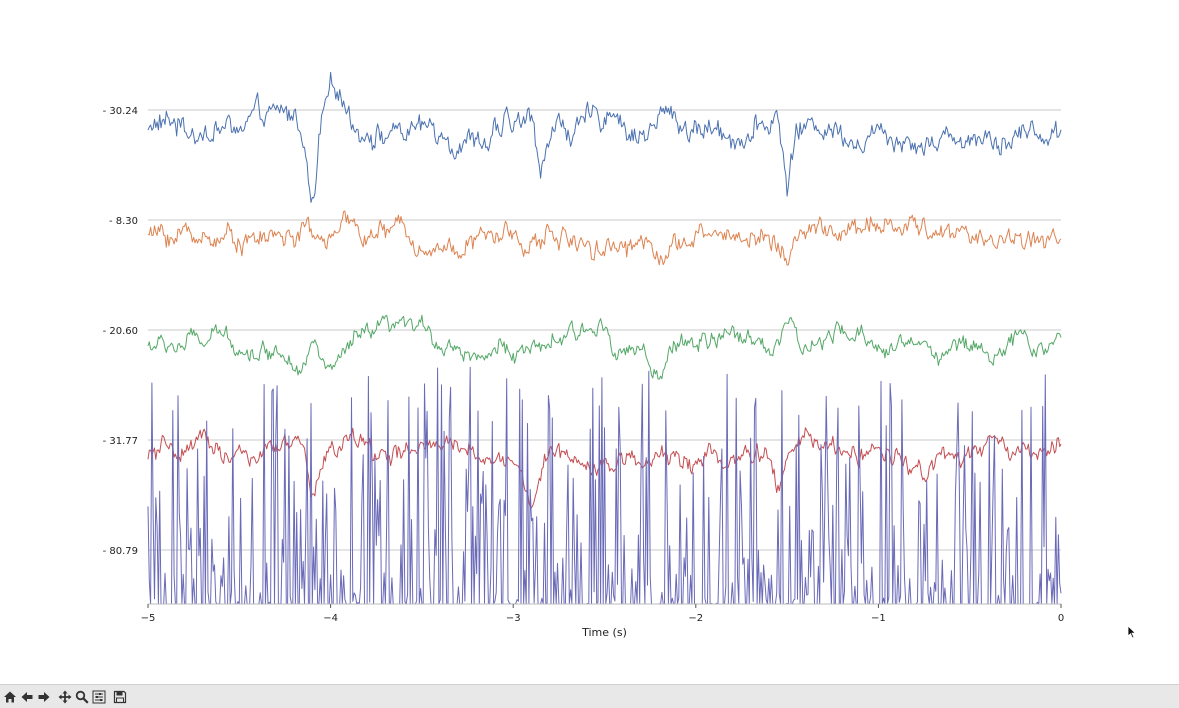 The image size is (1179, 708). I want to click on configure-button, so click(99, 697).